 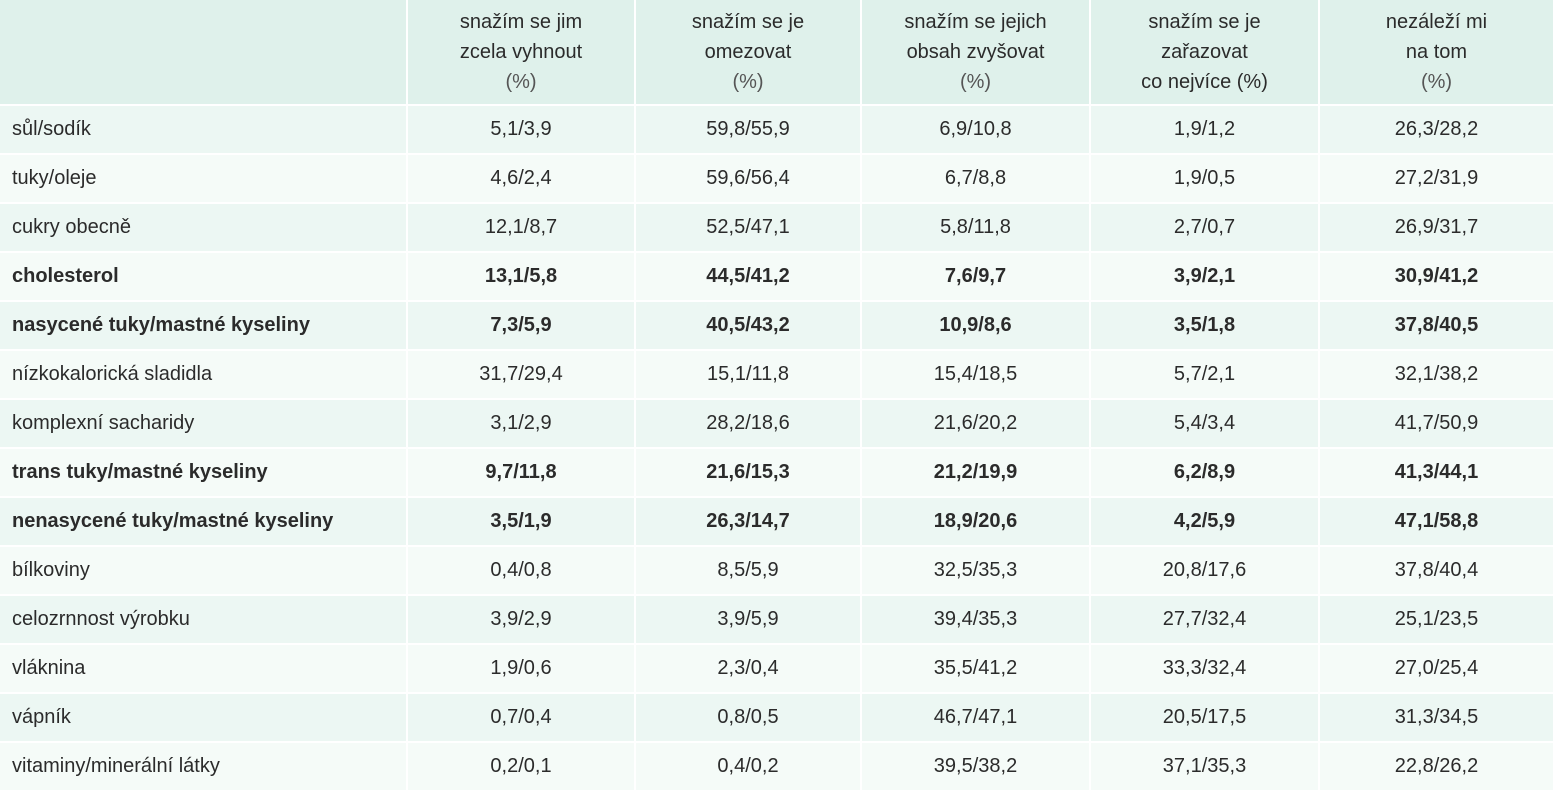 I want to click on header-text-line: co nejvíce (%), so click(x=1204, y=82).